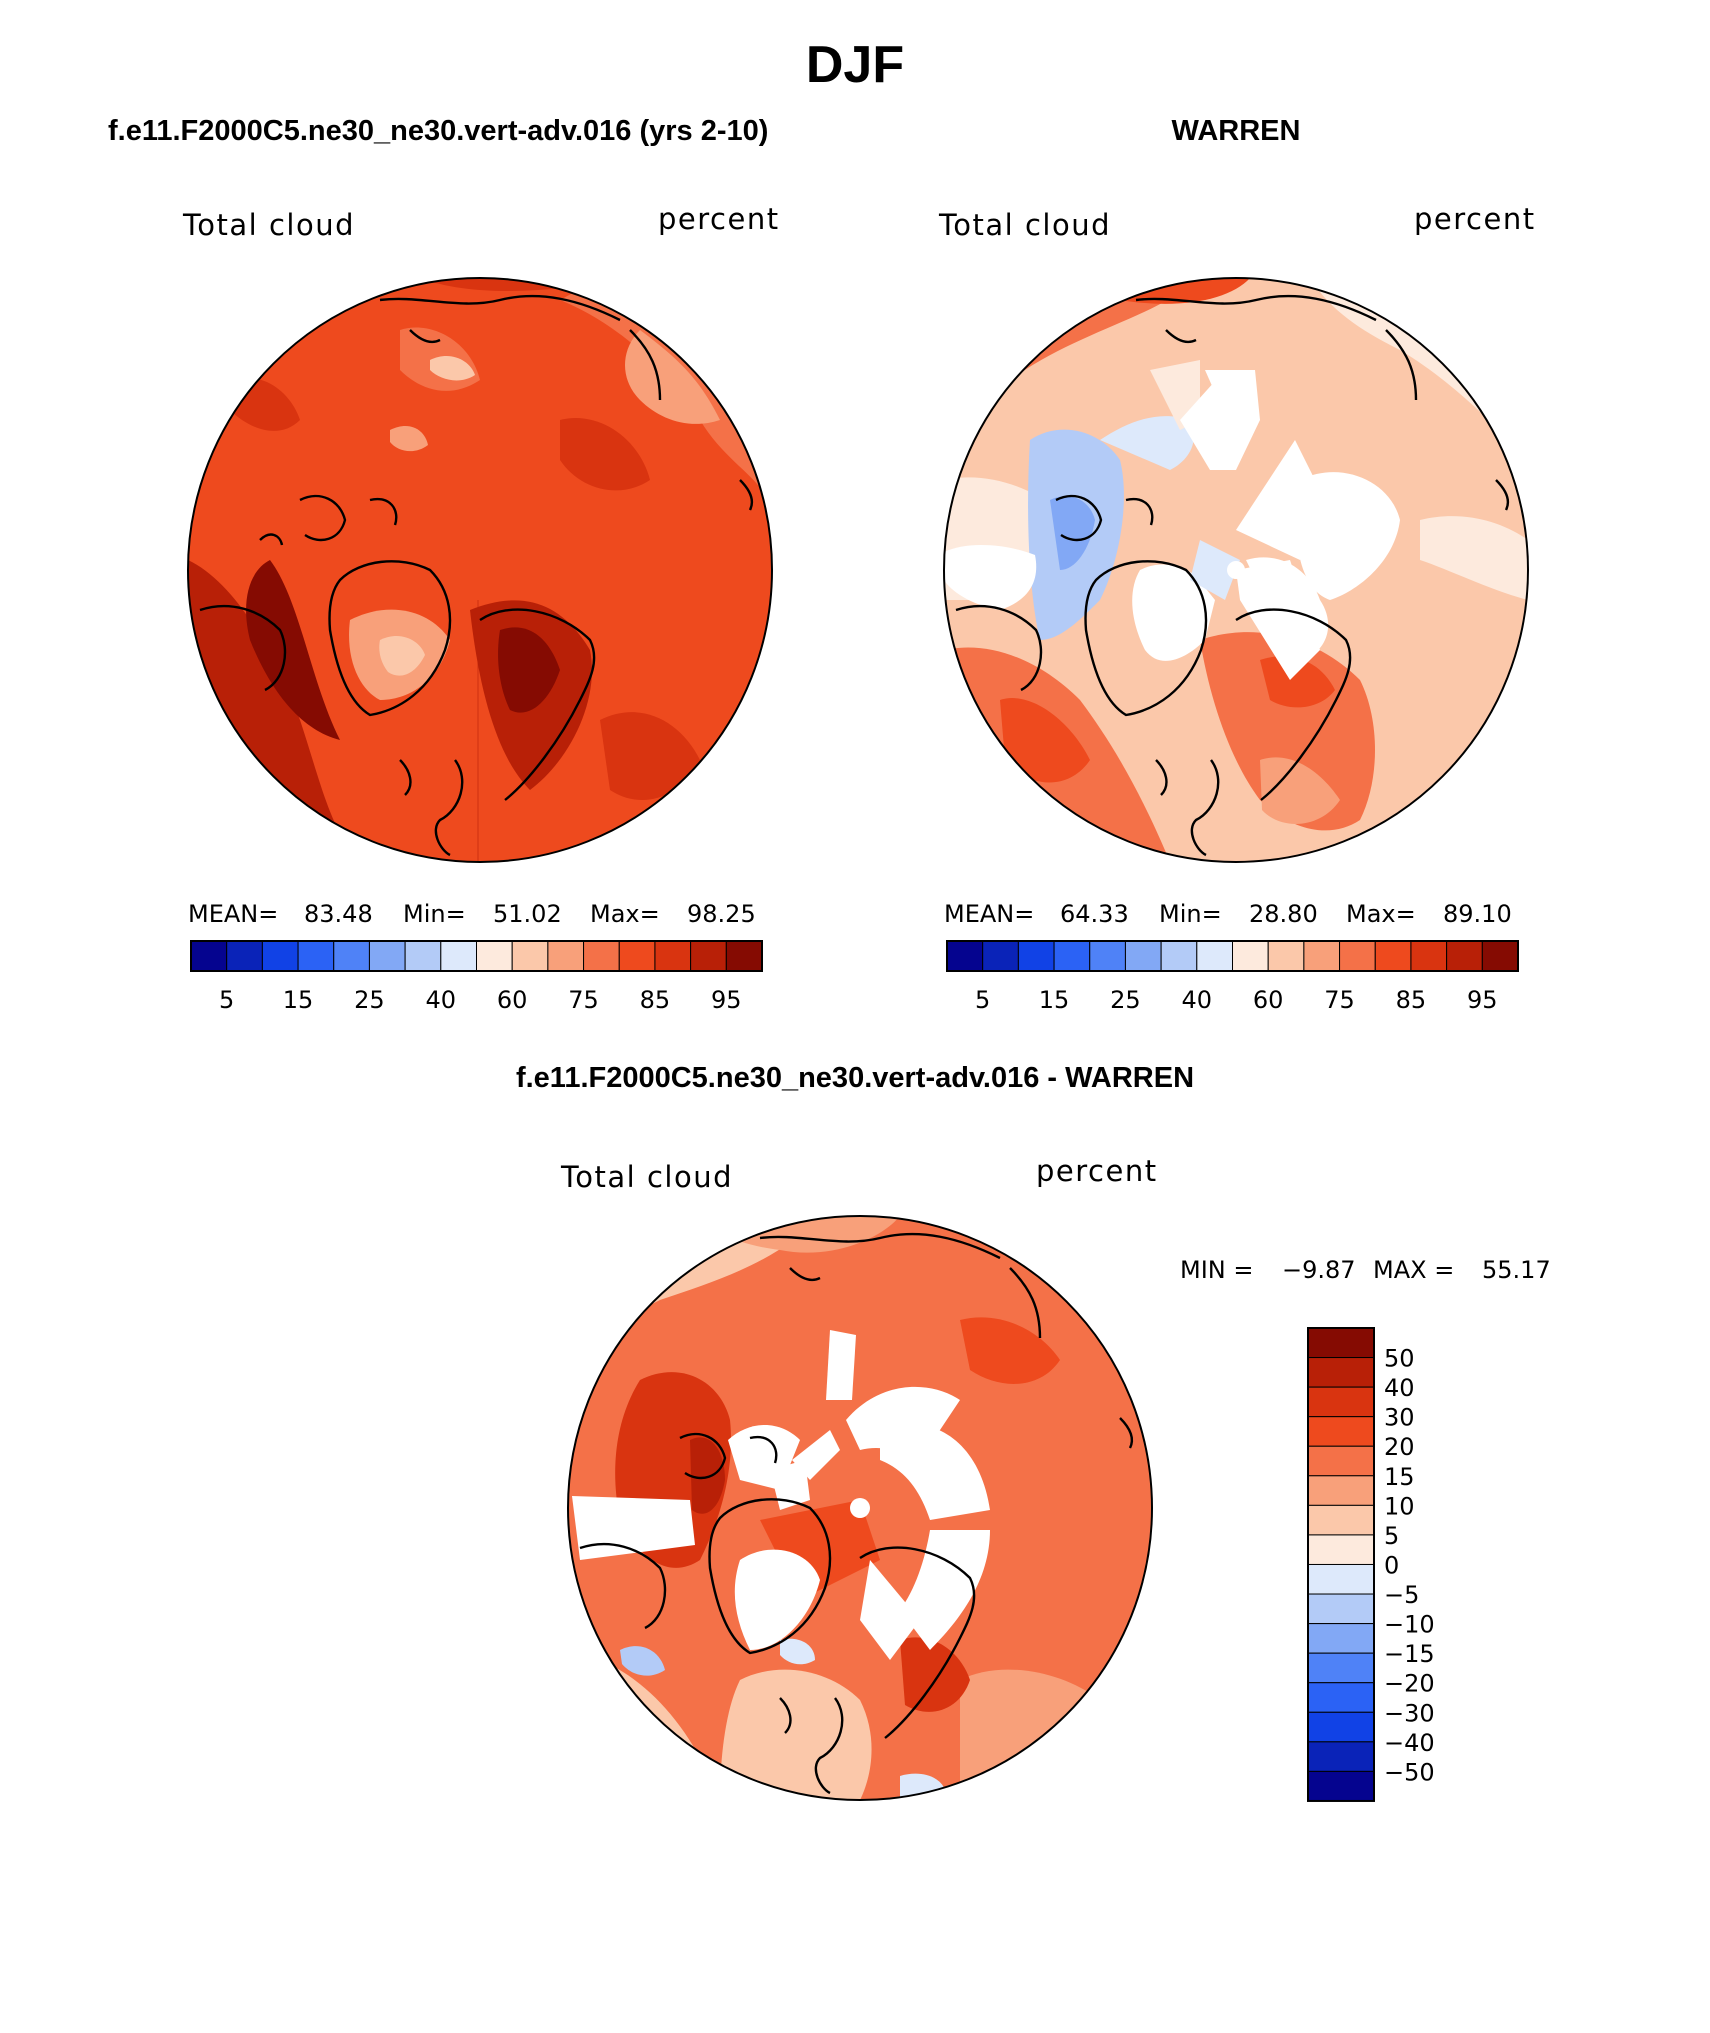 The image size is (1710, 2033). Describe the element at coordinates (719, 219) in the screenshot. I see `panel-model-units-label: percent` at that location.